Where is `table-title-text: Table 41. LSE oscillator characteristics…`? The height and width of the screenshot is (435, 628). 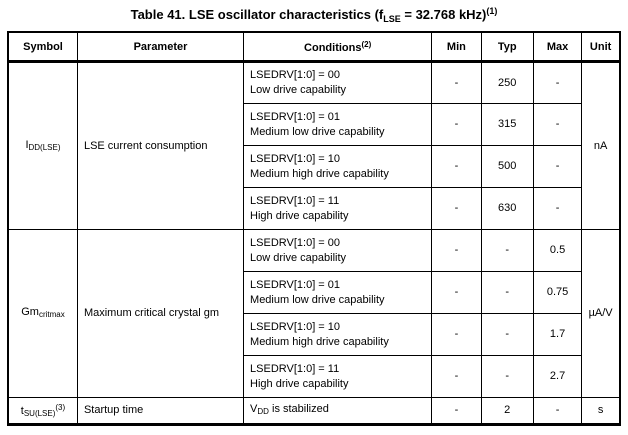
table-title-text: Table 41. LSE oscillator characteristics… is located at coordinates (257, 14).